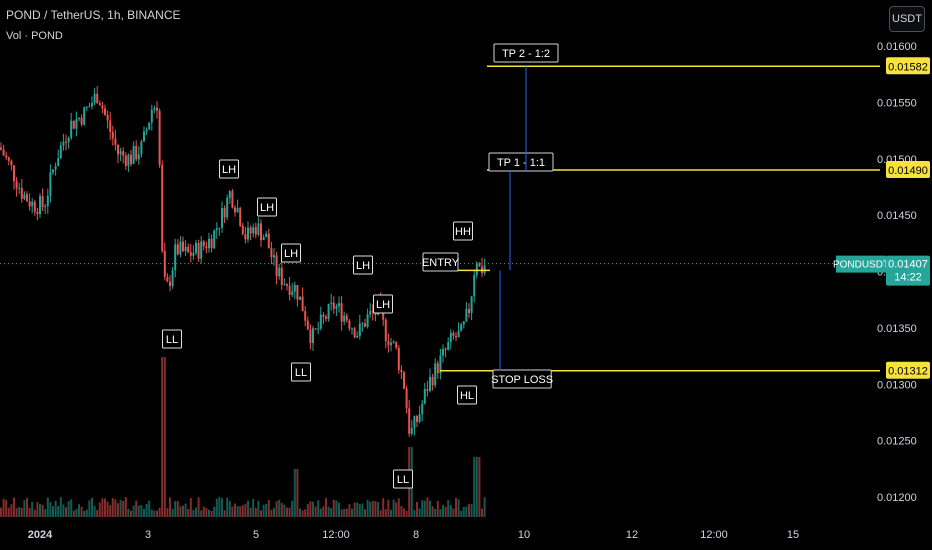 The width and height of the screenshot is (932, 550). I want to click on time-axis-tick: 15, so click(793, 535).